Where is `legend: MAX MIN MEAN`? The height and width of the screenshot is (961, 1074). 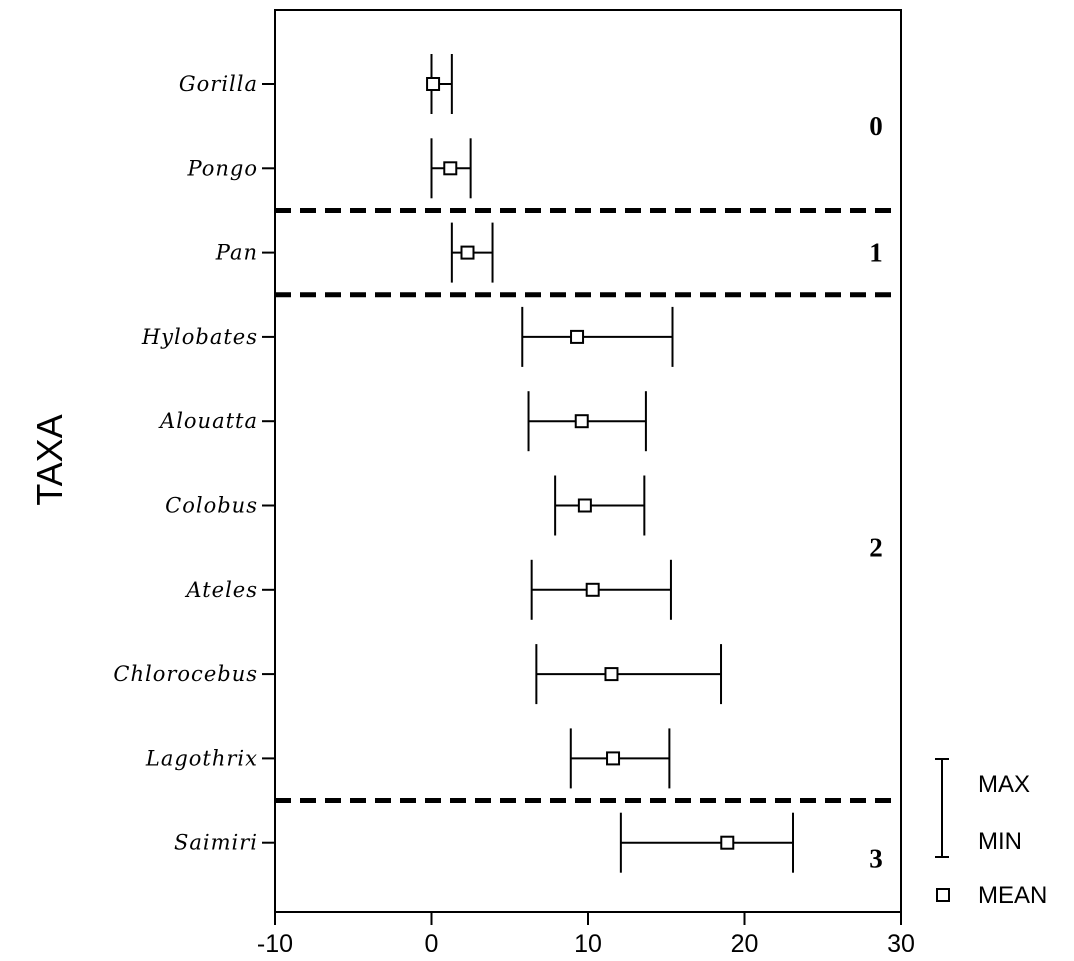 legend: MAX MIN MEAN is located at coordinates (991, 833).